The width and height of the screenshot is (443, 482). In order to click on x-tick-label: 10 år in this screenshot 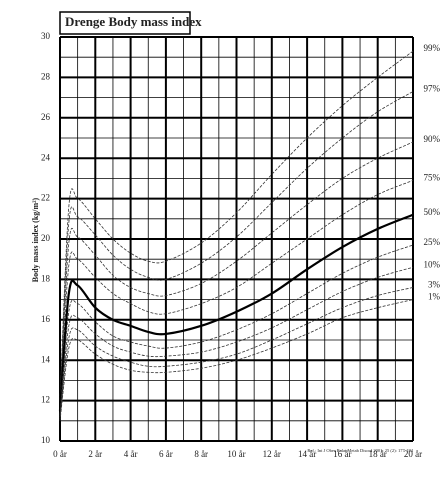, I will do `click(236, 454)`.